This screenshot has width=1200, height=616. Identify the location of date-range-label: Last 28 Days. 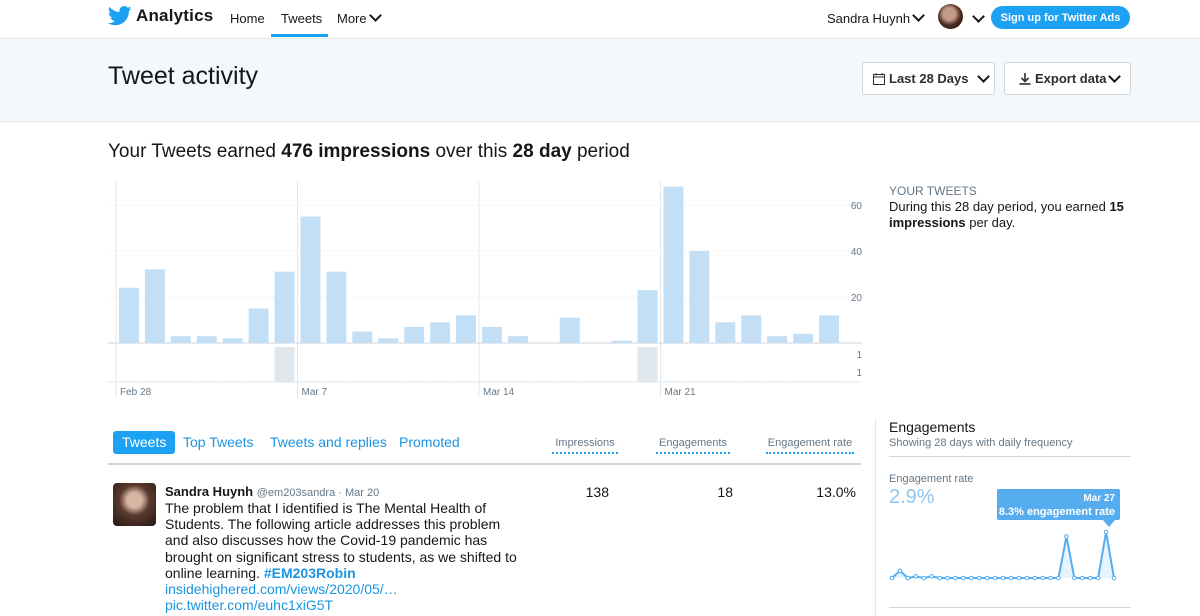
(929, 78).